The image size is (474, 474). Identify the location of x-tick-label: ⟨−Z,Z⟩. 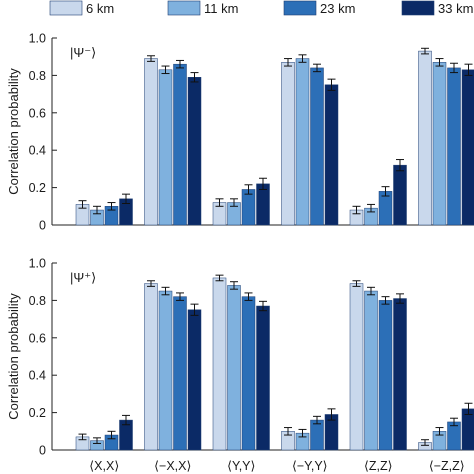
(447, 466).